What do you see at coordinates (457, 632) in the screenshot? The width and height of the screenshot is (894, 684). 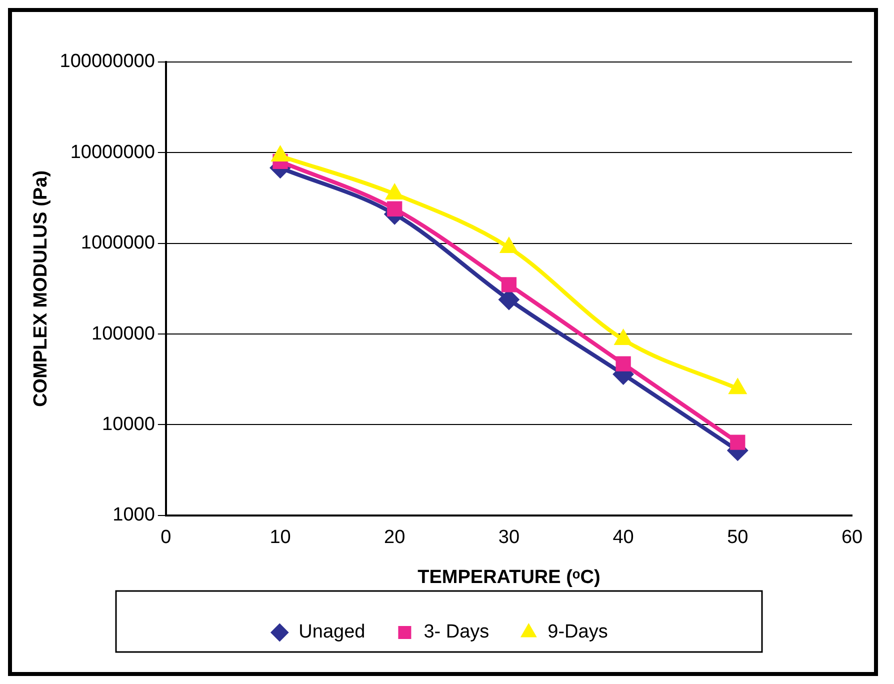 I see `legend-label: 3- Days` at bounding box center [457, 632].